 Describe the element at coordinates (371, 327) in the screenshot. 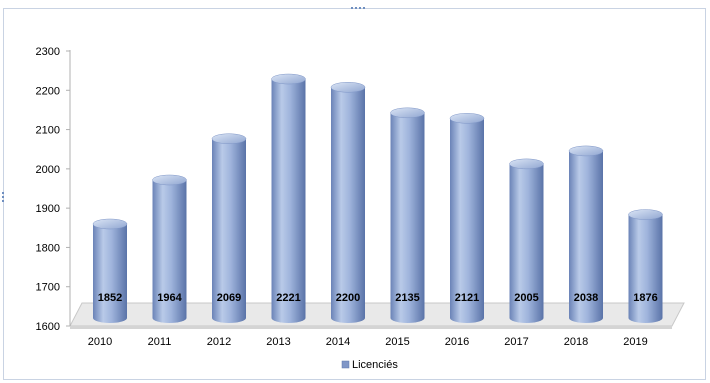

I see `chart-floor-edge` at that location.